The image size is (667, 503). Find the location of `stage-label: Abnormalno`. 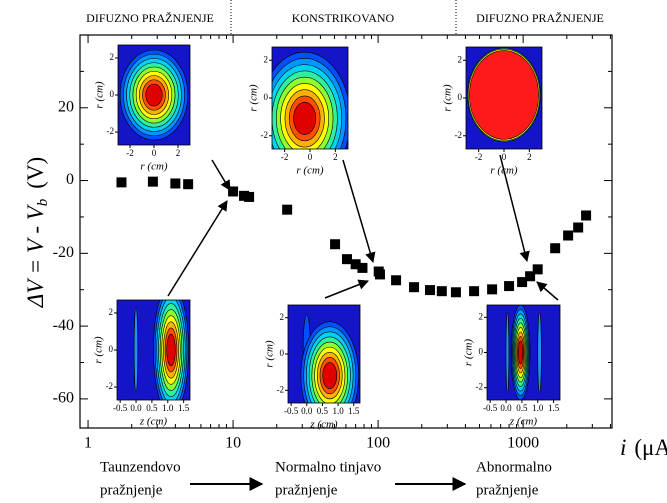

stage-label: Abnormalno is located at coordinates (514, 467).